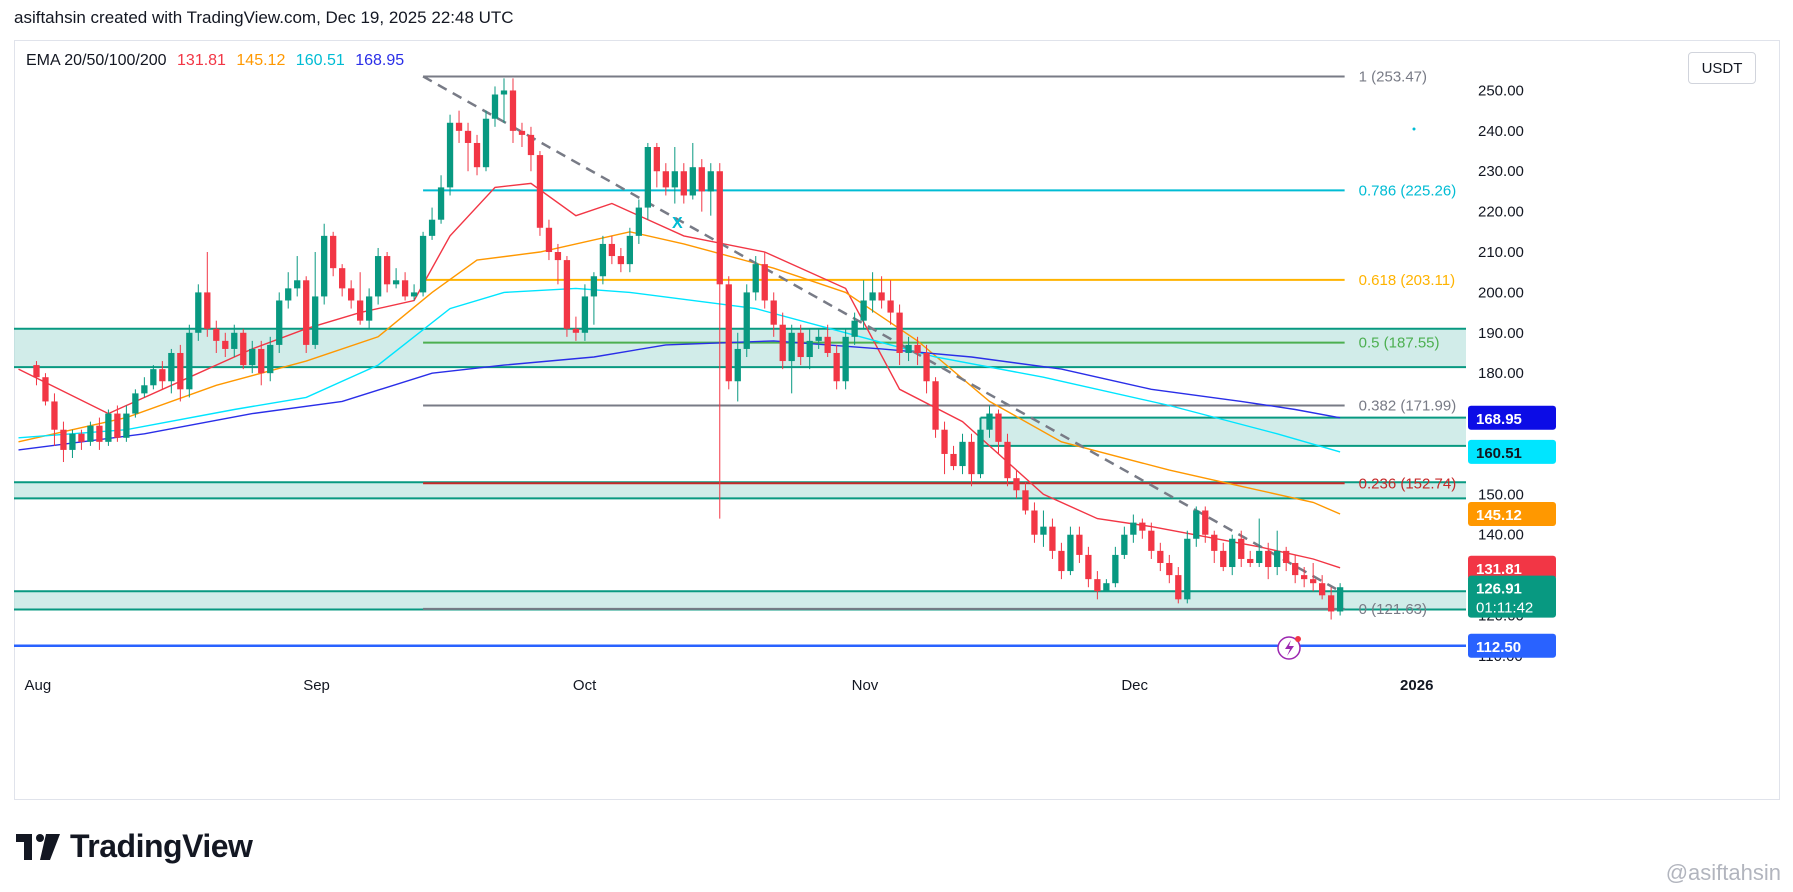 The width and height of the screenshot is (1793, 892). Describe the element at coordinates (1407, 280) in the screenshot. I see `fib-level-label: 0.618 (203.11)` at that location.